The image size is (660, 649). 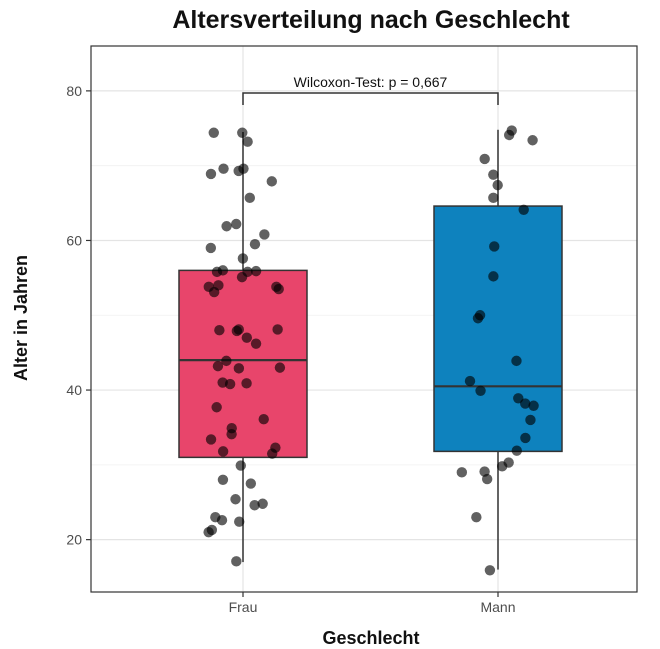 I want to click on significance-bracket, so click(x=370, y=98).